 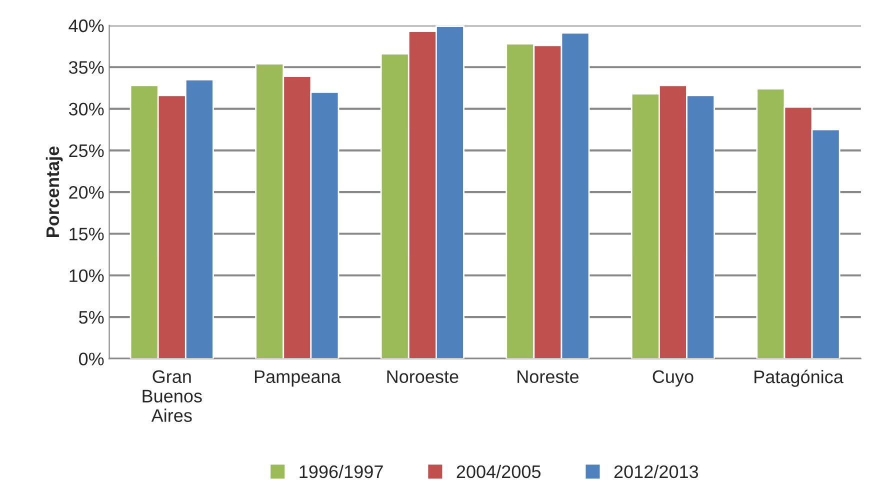 What do you see at coordinates (86, 67) in the screenshot?
I see `y-tick-label: 35%` at bounding box center [86, 67].